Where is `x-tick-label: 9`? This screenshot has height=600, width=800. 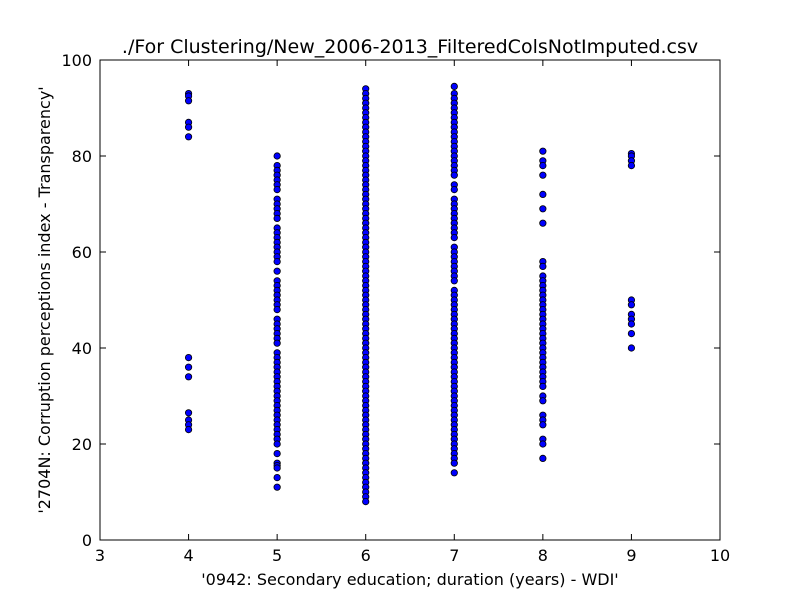
x-tick-label: 9 is located at coordinates (631, 555).